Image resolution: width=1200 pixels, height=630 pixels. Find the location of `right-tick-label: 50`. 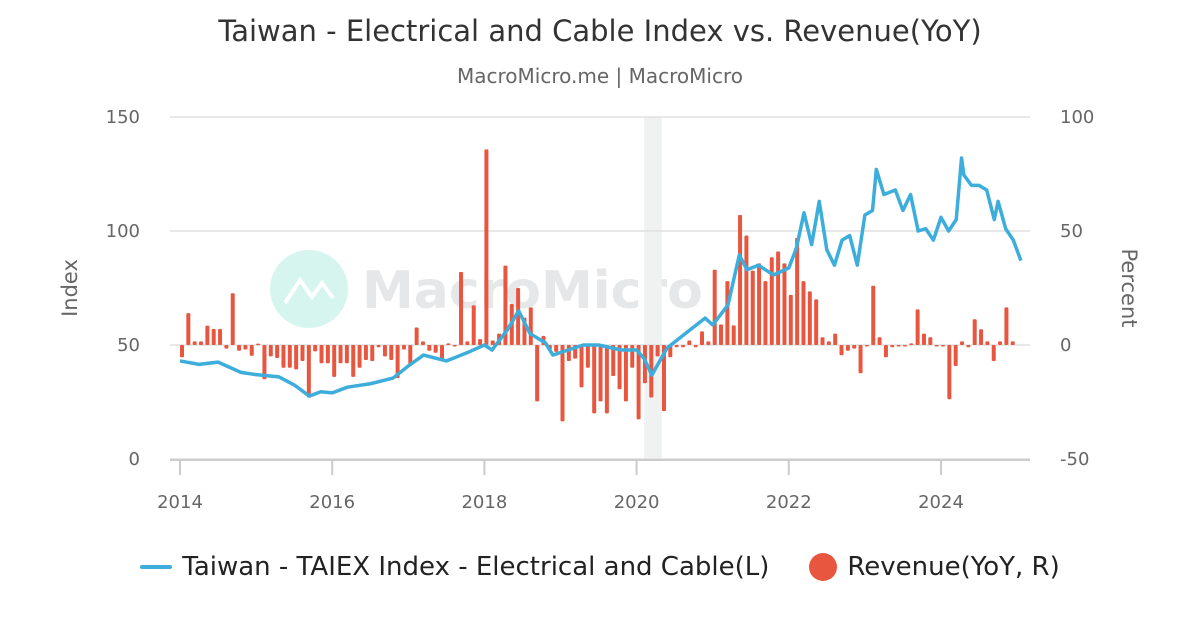

right-tick-label: 50 is located at coordinates (1071, 231).